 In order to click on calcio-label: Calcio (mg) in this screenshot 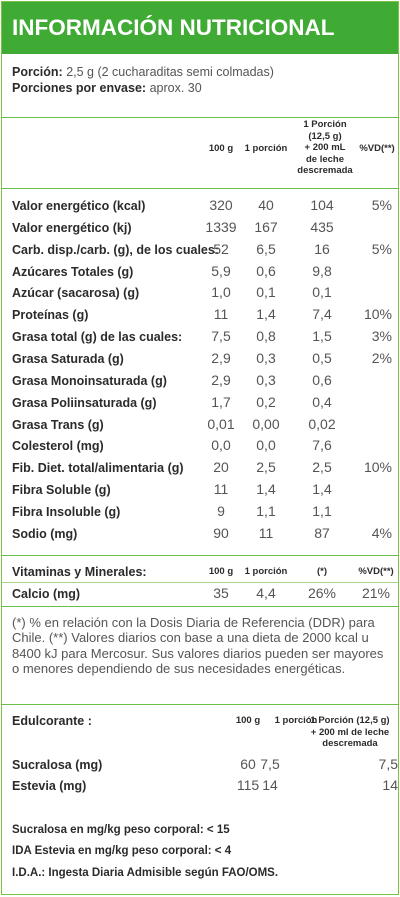, I will do `click(46, 594)`.